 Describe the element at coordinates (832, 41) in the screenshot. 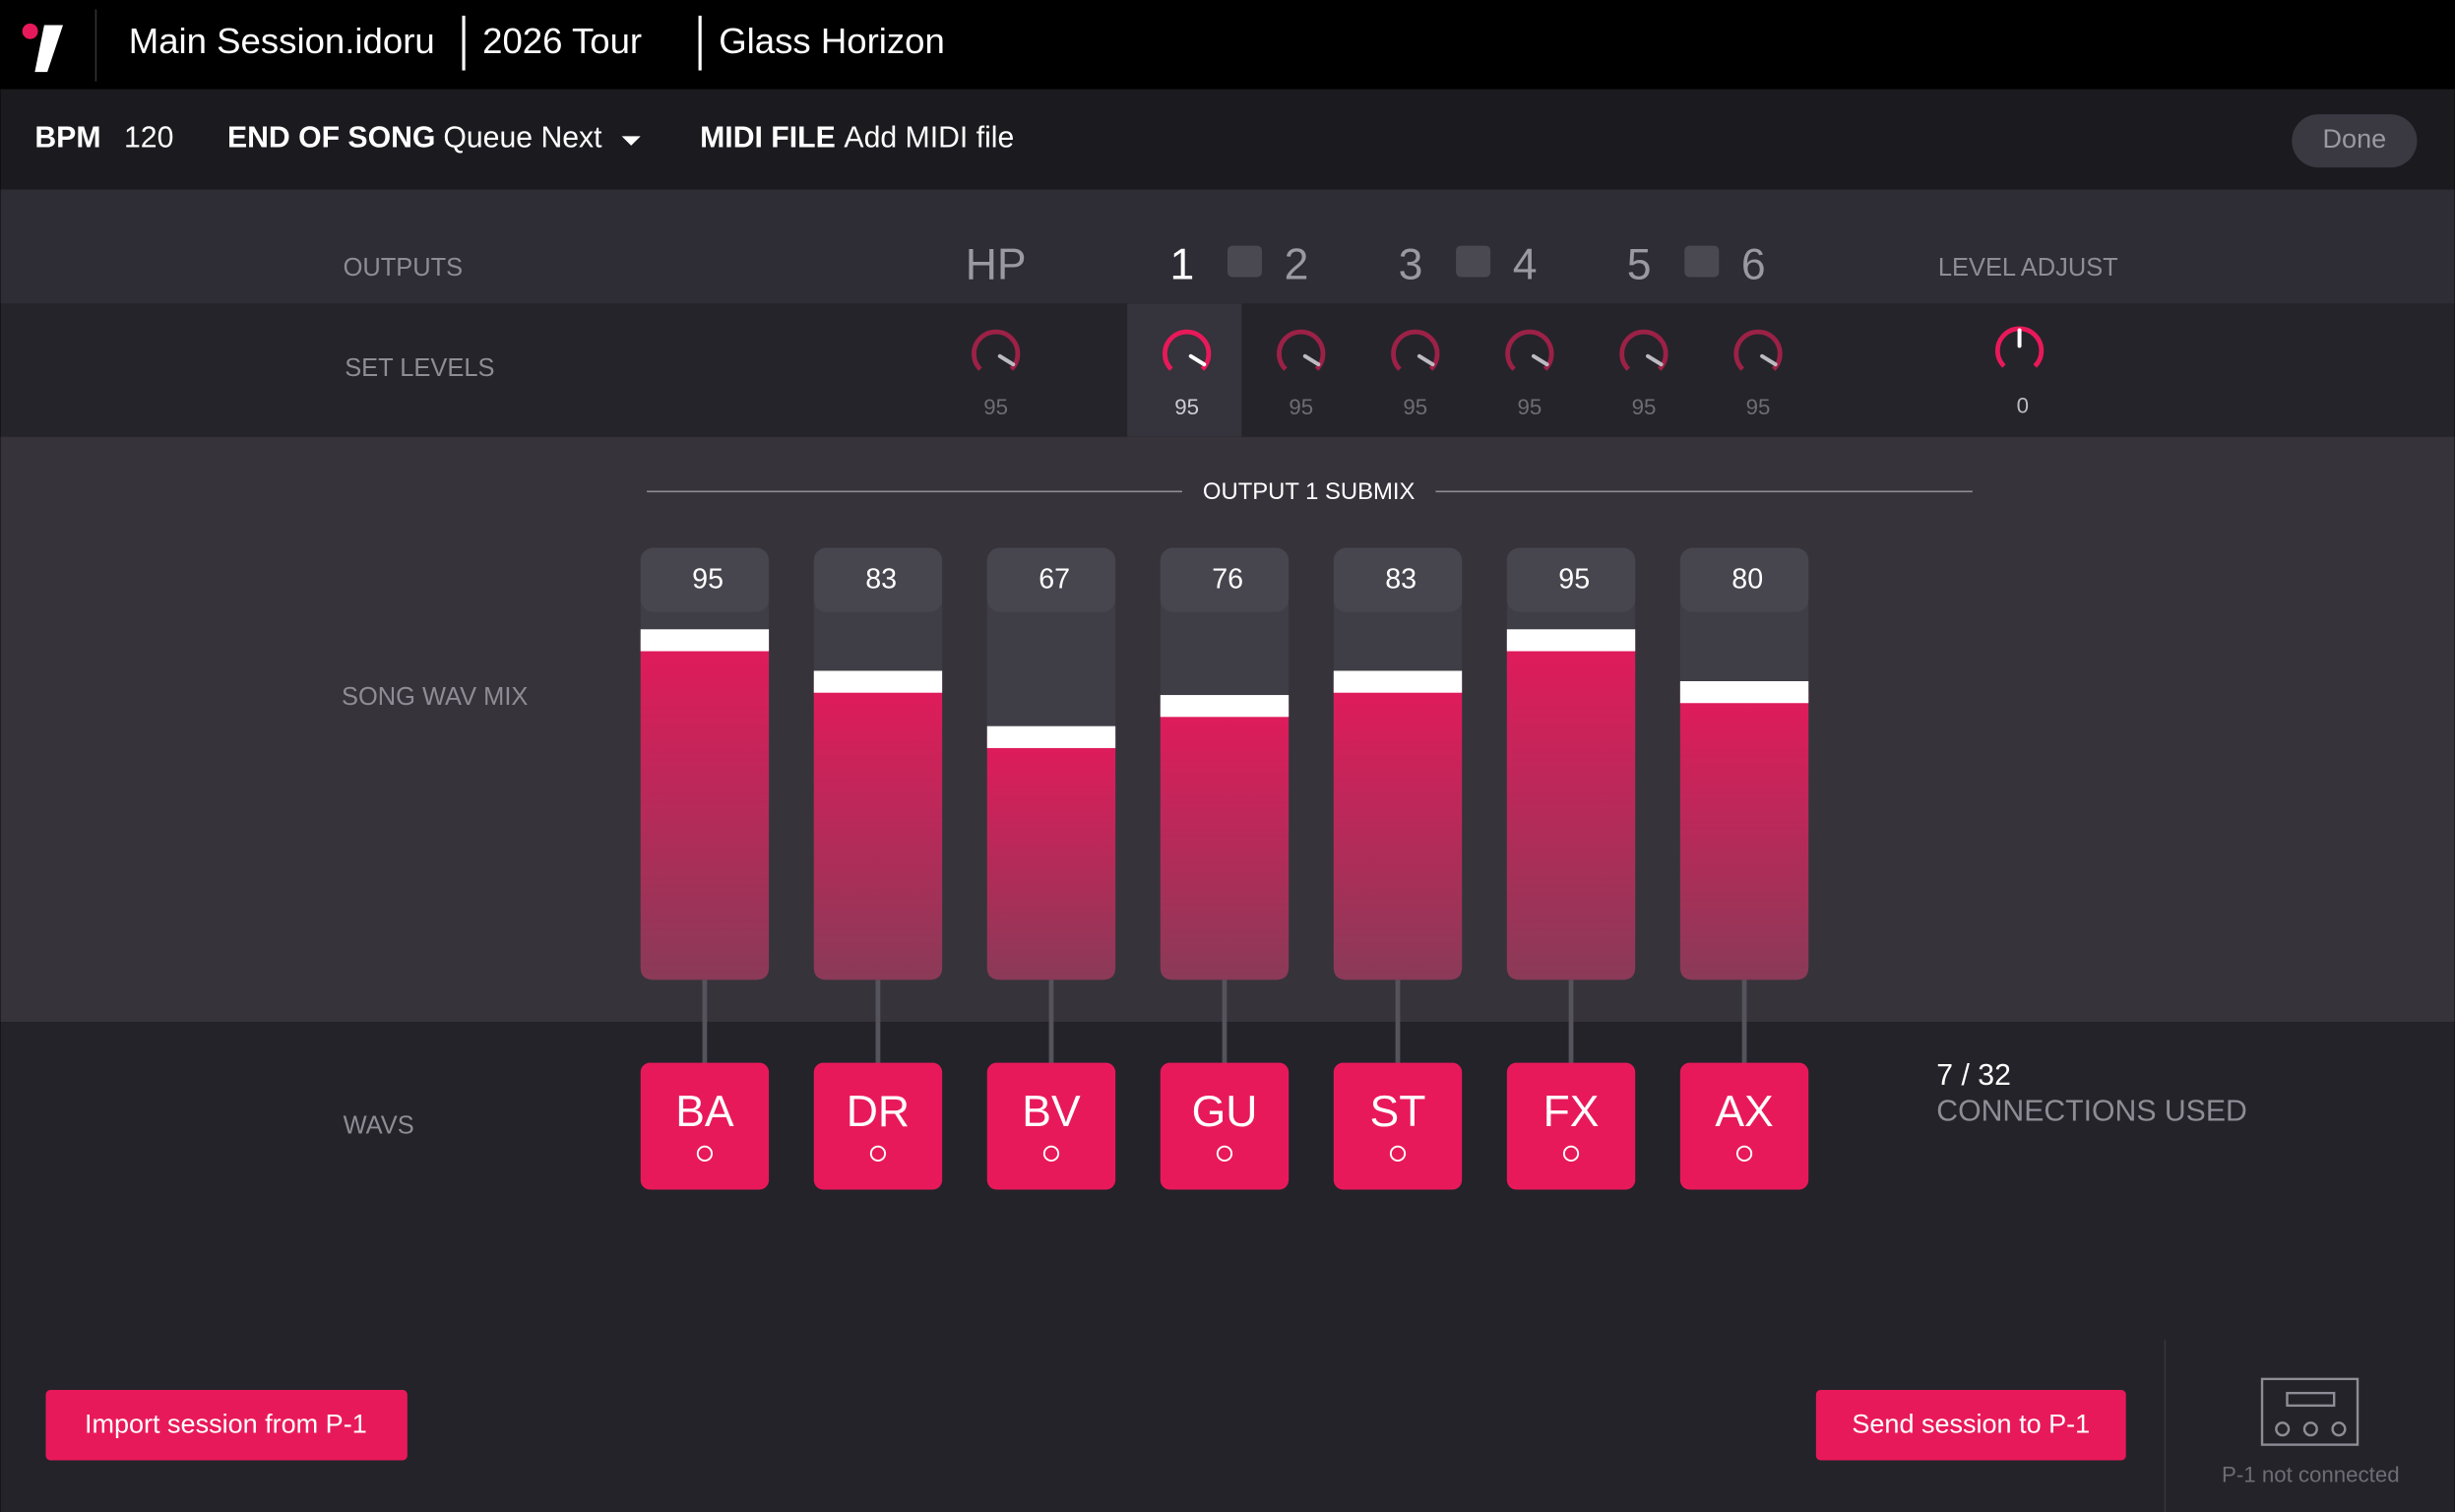

I see `song-name: Glass Horizon` at that location.